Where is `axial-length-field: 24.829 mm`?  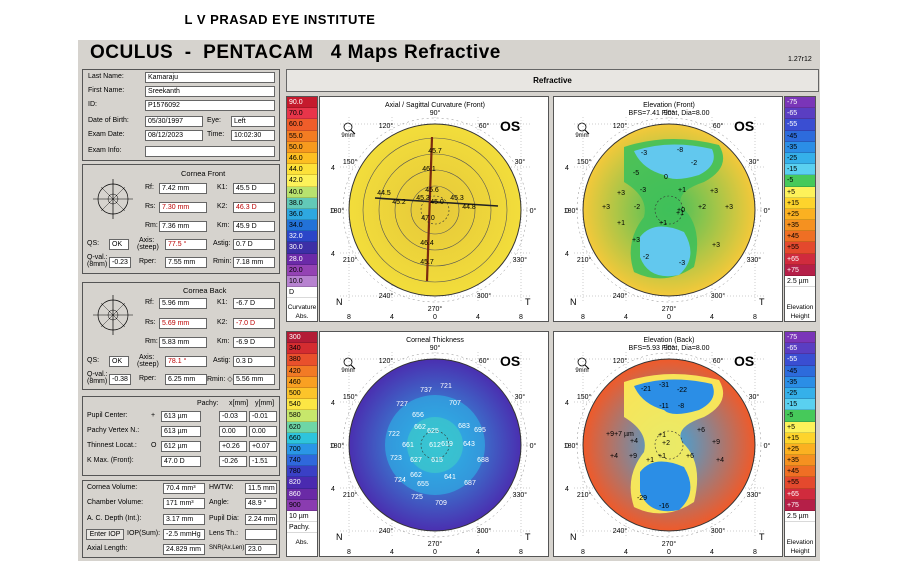 axial-length-field: 24.829 mm is located at coordinates (184, 549).